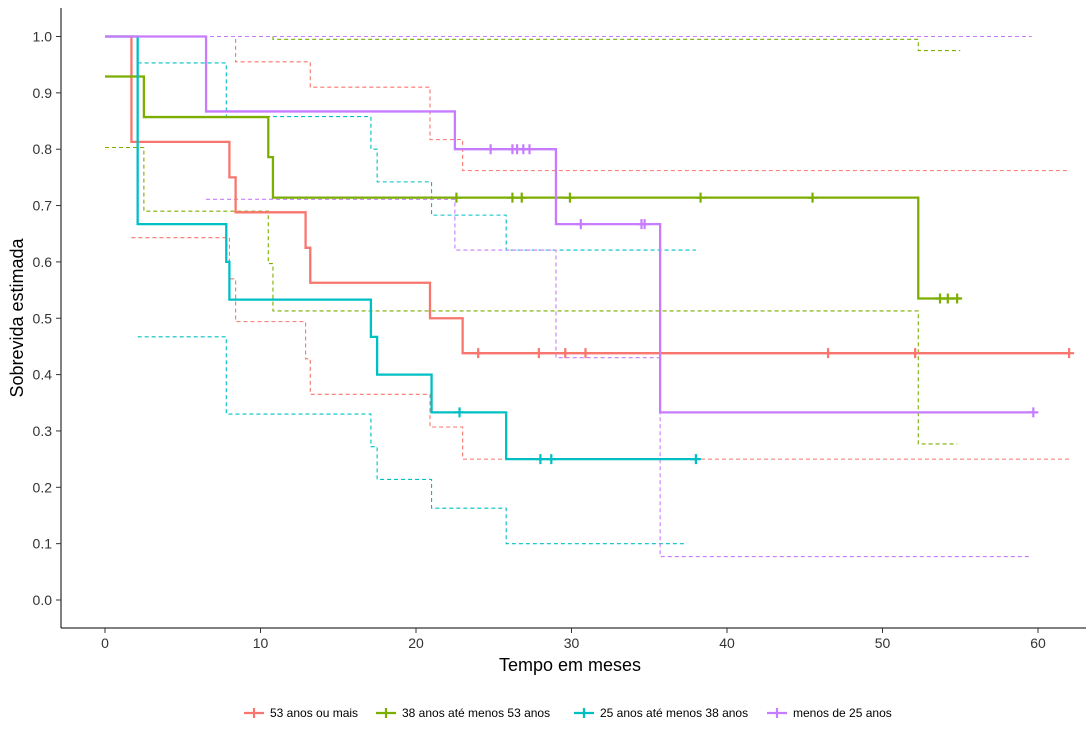  Describe the element at coordinates (570, 665) in the screenshot. I see `x-axis-title: Tempo em meses` at that location.